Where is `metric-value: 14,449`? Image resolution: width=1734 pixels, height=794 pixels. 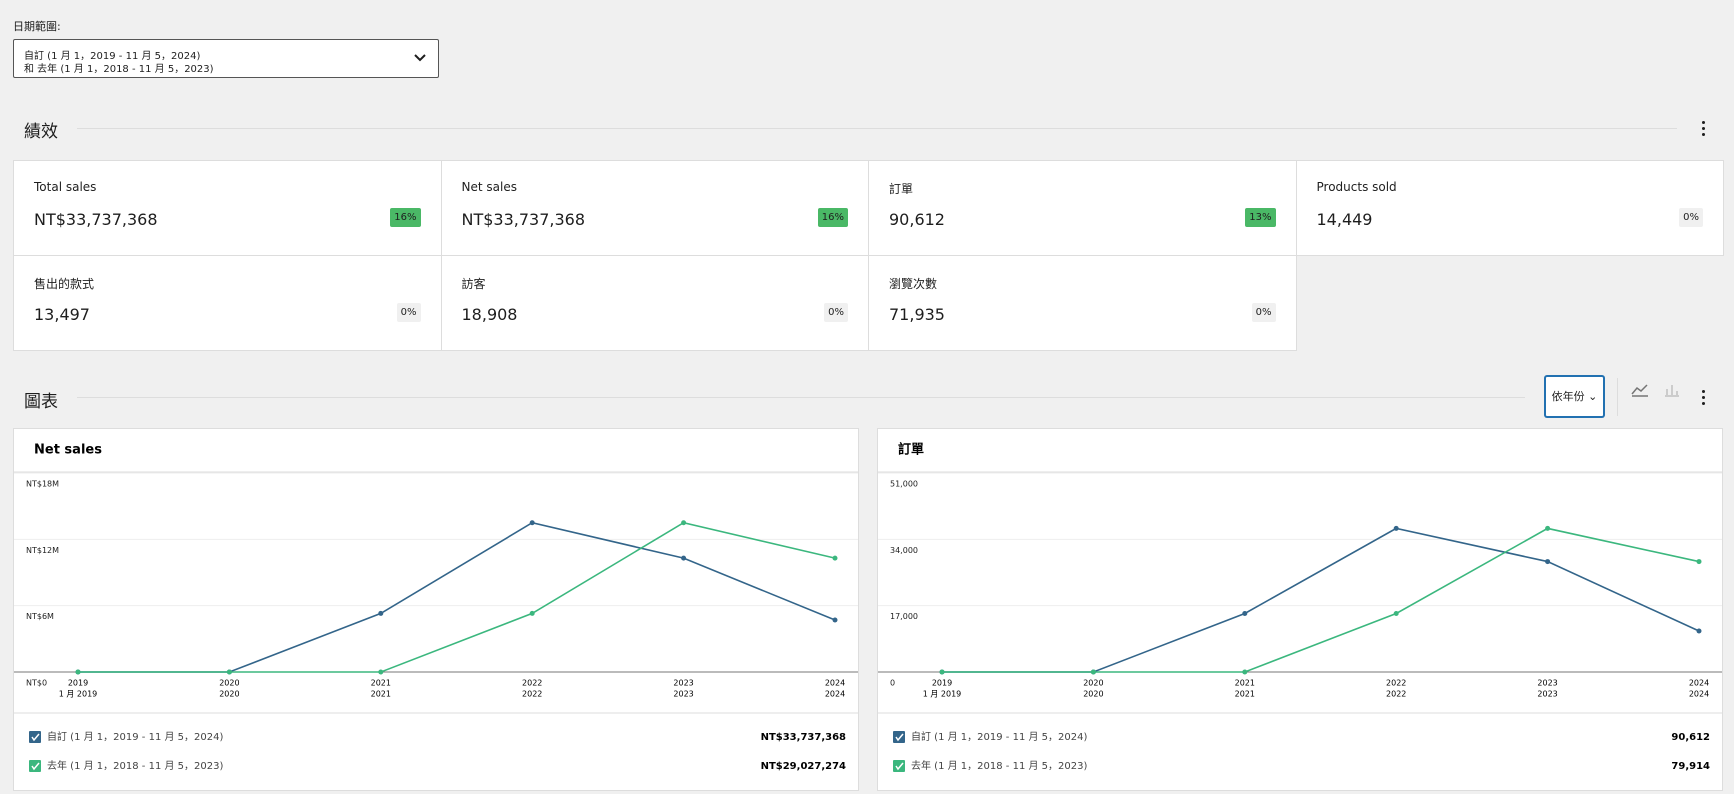
metric-value: 14,449 is located at coordinates (1344, 219).